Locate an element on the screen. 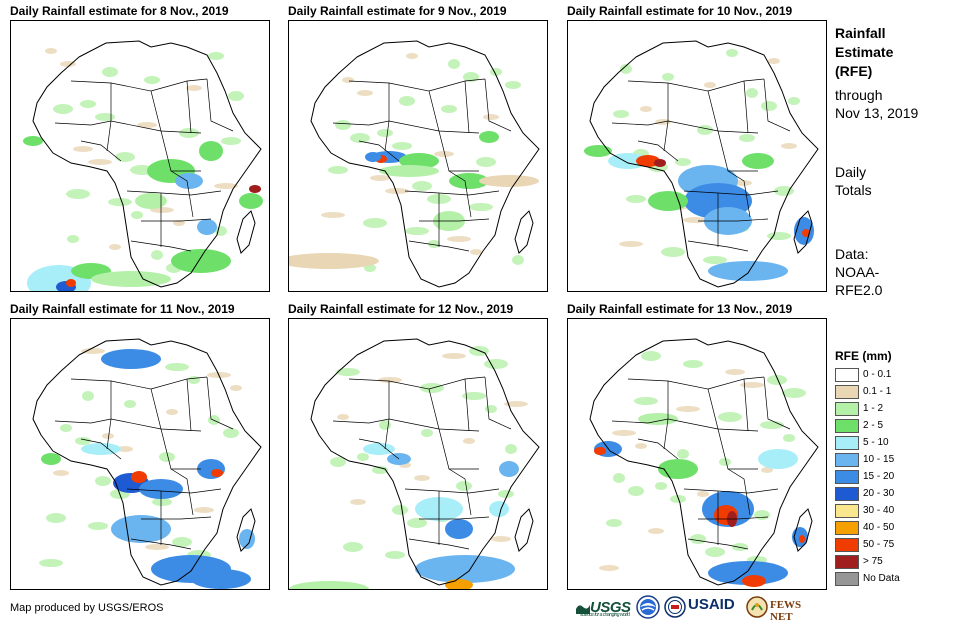 Image resolution: width=967 pixels, height=626 pixels. map-credit: Map produced by USGS/EROS is located at coordinates (87, 608).